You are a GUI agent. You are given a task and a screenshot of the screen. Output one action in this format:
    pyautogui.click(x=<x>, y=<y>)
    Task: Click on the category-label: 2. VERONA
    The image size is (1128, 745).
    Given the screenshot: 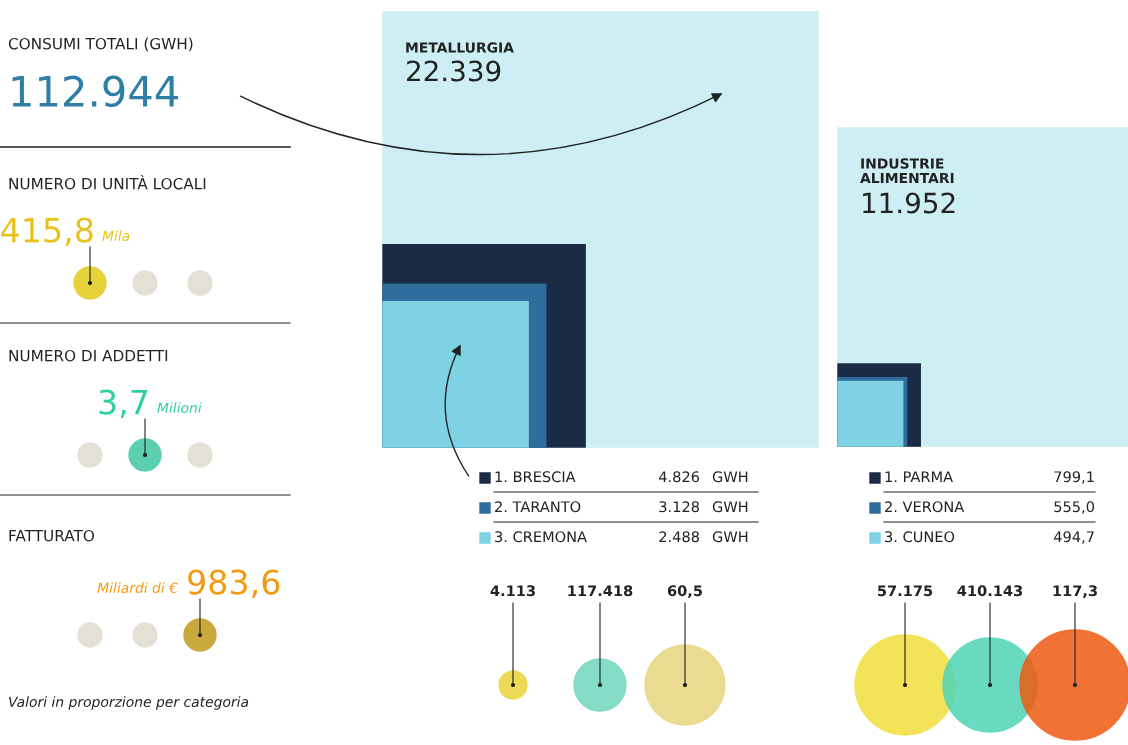 What is the action you would take?
    pyautogui.click(x=925, y=507)
    